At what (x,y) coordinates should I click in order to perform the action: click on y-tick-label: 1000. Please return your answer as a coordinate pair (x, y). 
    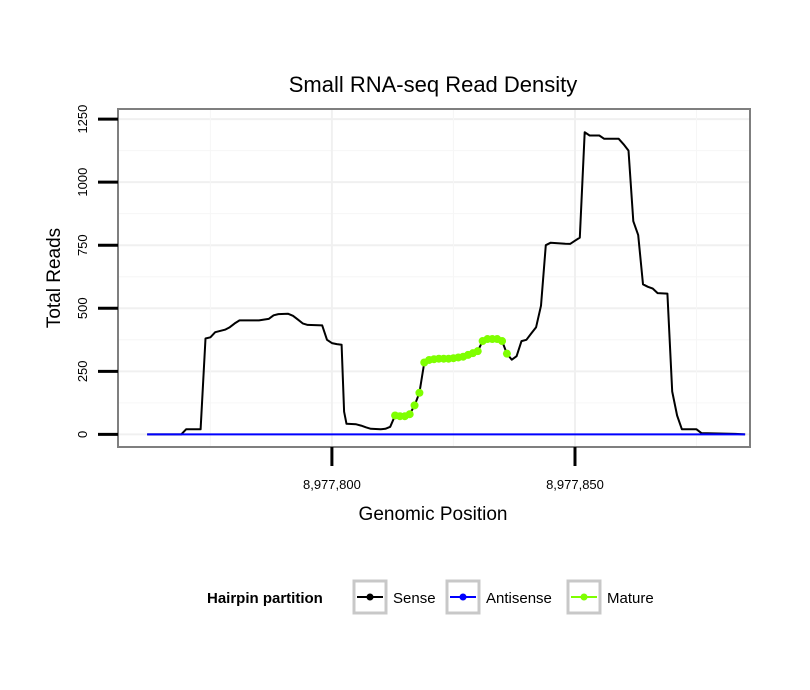
    Looking at the image, I should click on (82, 182).